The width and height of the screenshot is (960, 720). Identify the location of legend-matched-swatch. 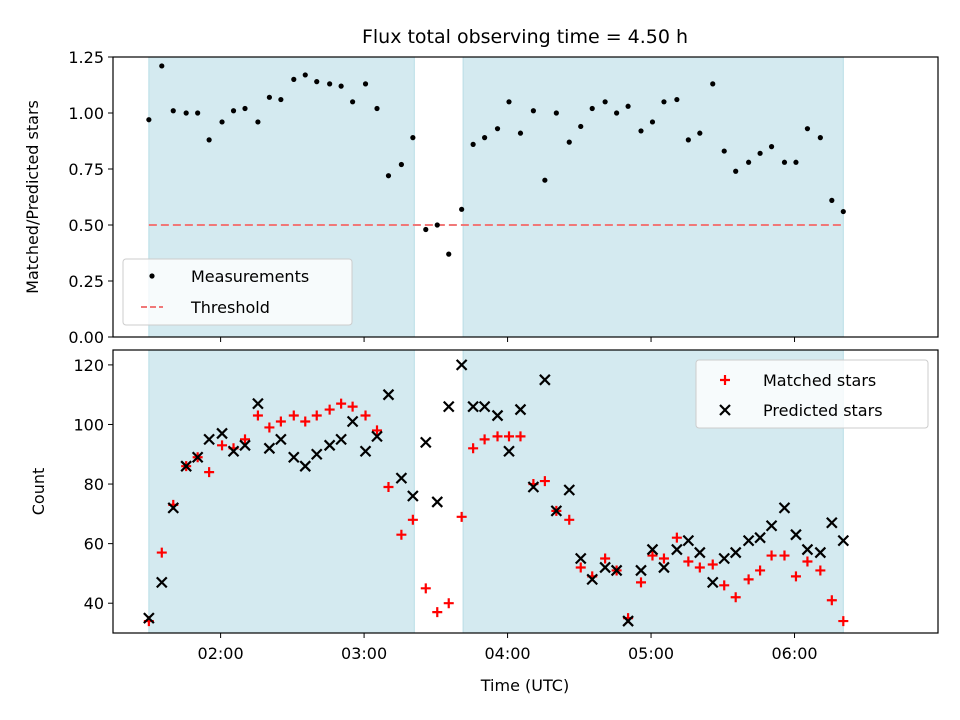
(725, 380).